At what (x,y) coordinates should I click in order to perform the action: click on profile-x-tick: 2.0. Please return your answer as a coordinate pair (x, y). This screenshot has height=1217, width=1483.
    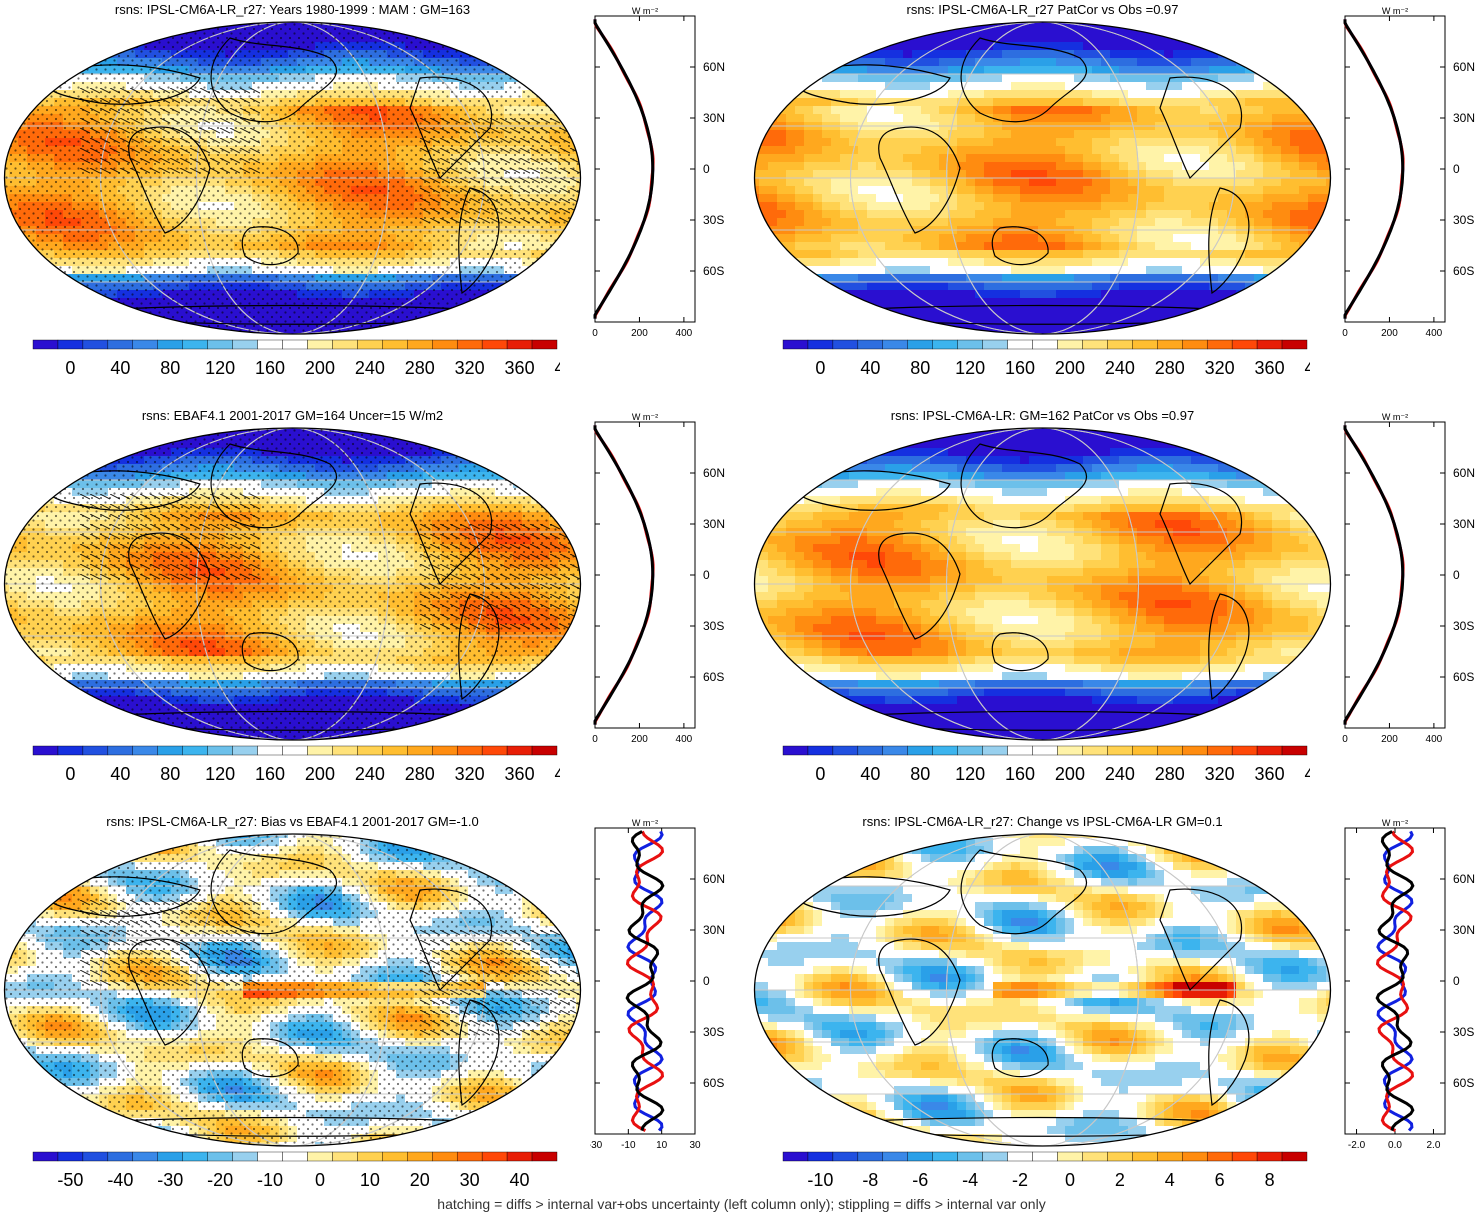
    Looking at the image, I should click on (1434, 1145).